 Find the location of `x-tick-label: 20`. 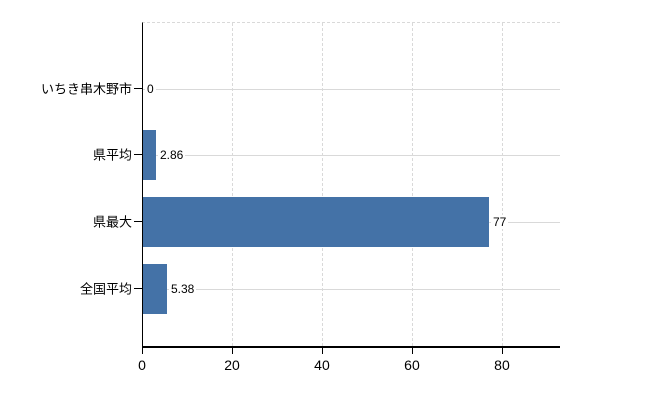

x-tick-label: 20 is located at coordinates (232, 365).